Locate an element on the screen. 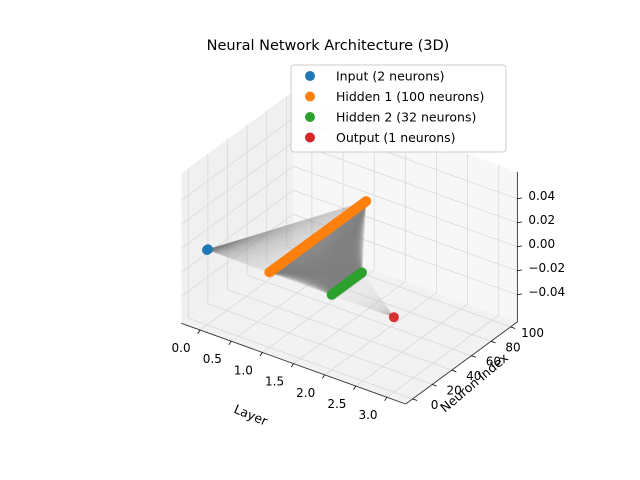 Image resolution: width=640 pixels, height=480 pixels. y-axis-line is located at coordinates (461, 363).